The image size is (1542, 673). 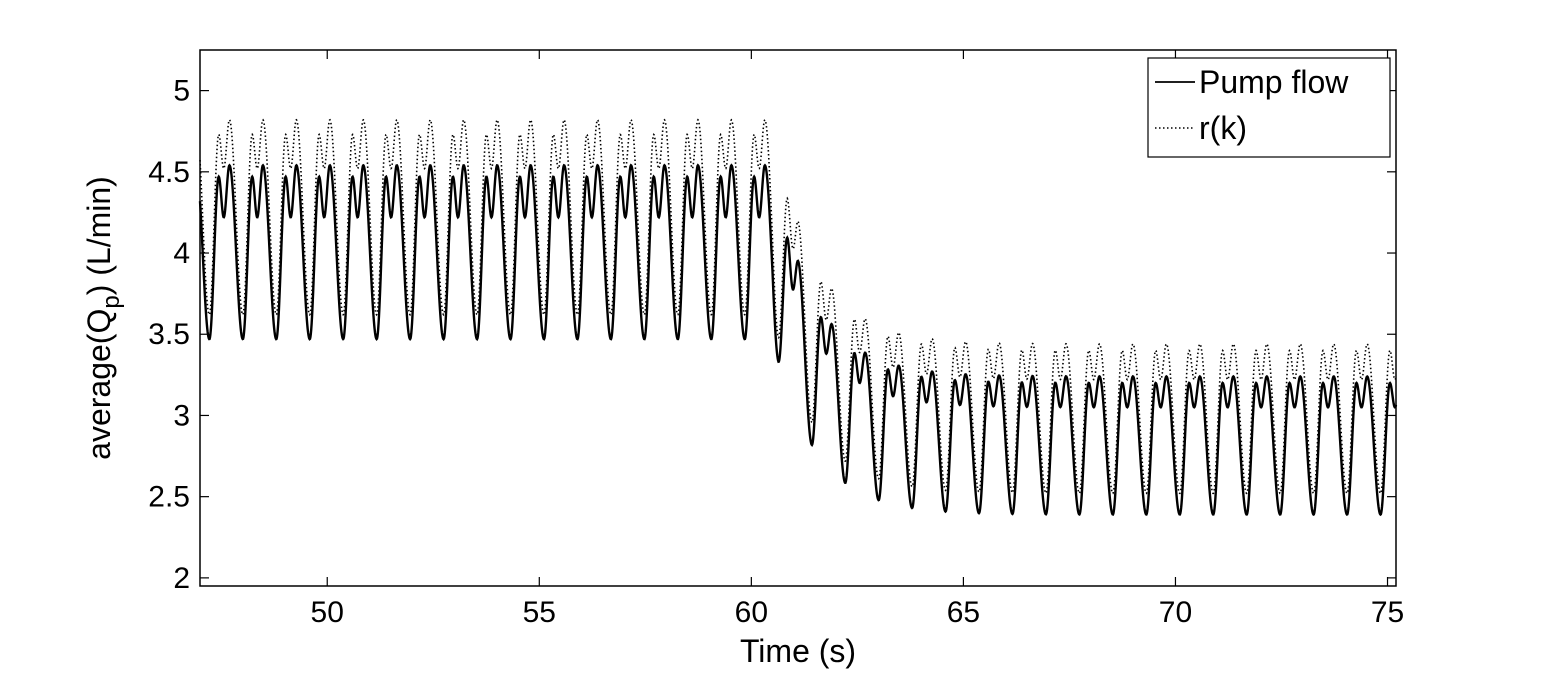 What do you see at coordinates (181, 253) in the screenshot?
I see `y-tick-label: 4` at bounding box center [181, 253].